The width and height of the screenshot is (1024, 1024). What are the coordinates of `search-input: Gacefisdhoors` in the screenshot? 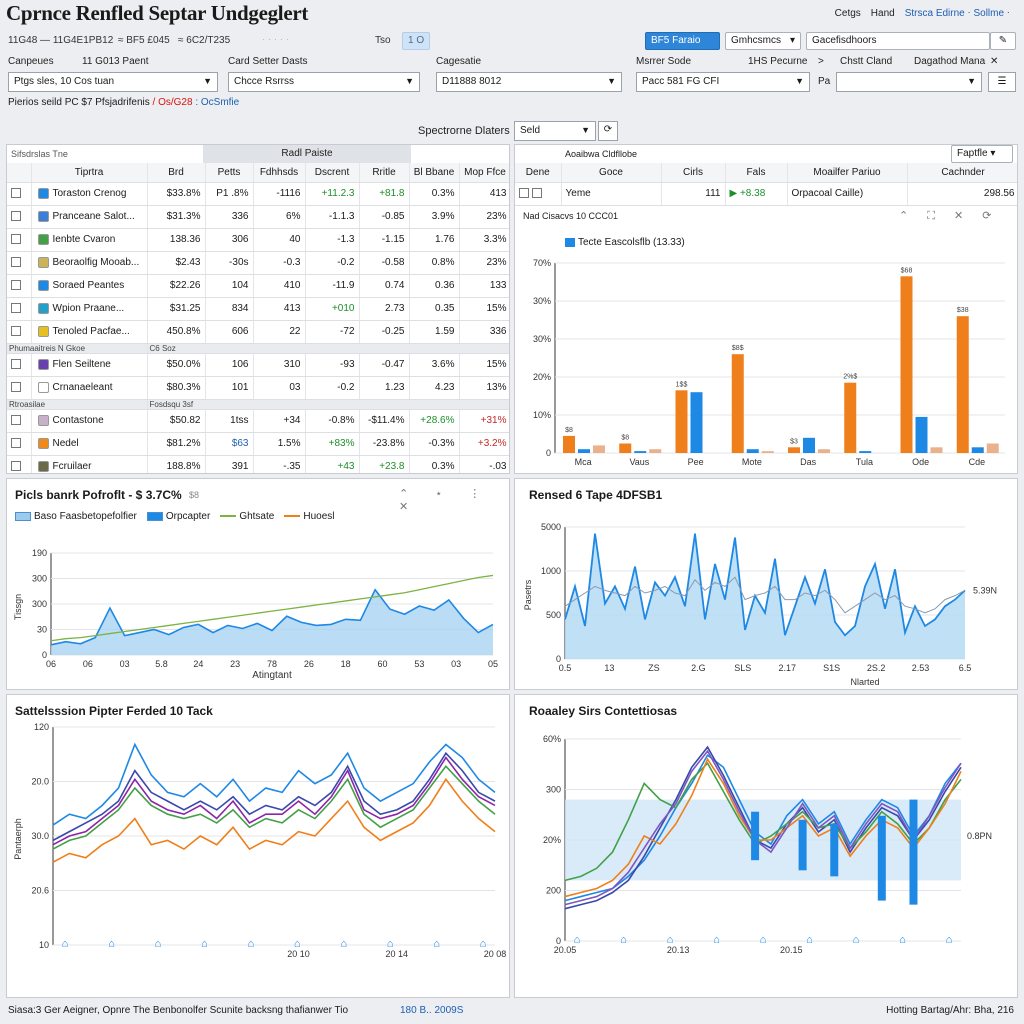 It's located at (898, 41).